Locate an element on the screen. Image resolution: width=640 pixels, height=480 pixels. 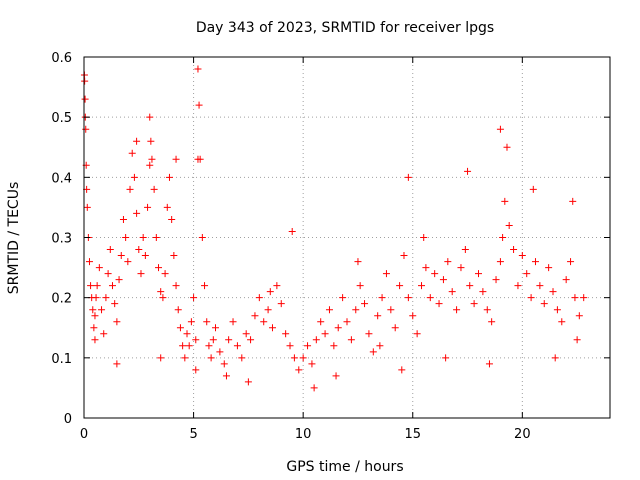
y-axis-title: SRMTID / TECUs is located at coordinates (14, 238).